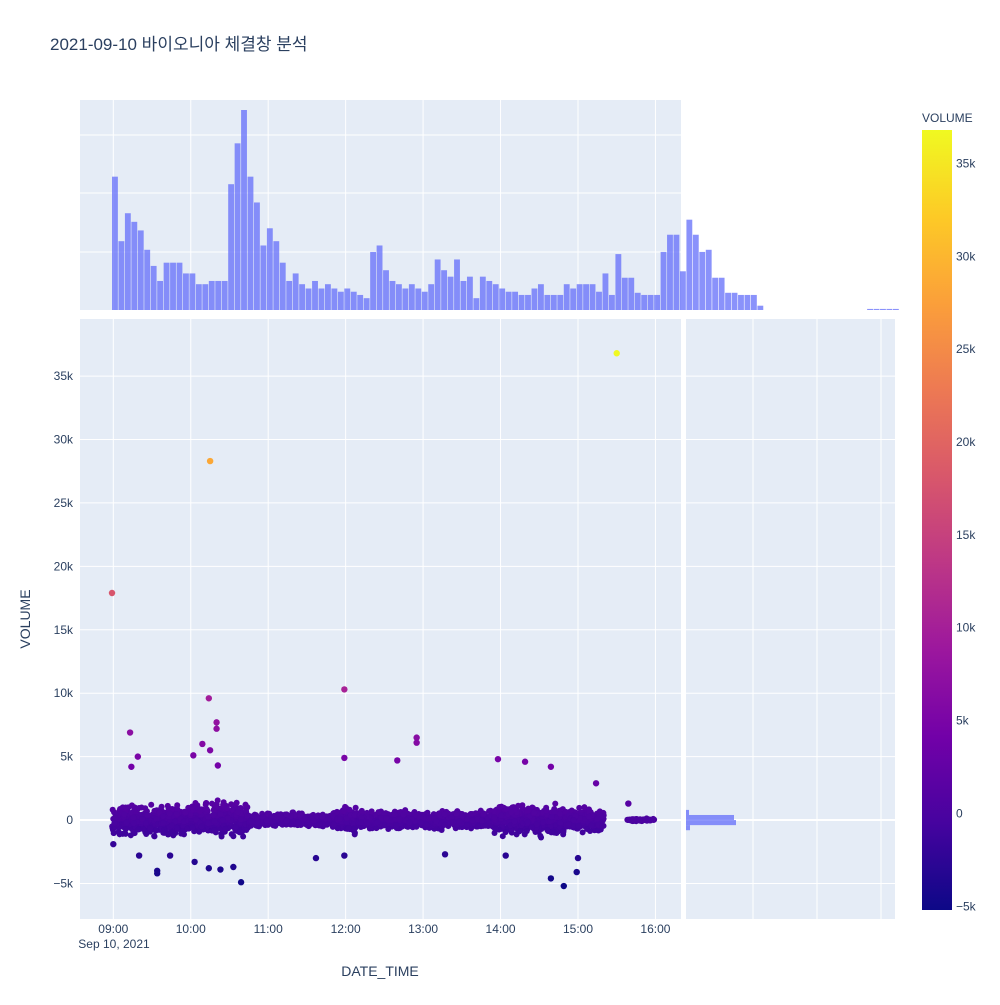  Describe the element at coordinates (63, 883) in the screenshot. I see `y-tick-label: −5k` at that location.